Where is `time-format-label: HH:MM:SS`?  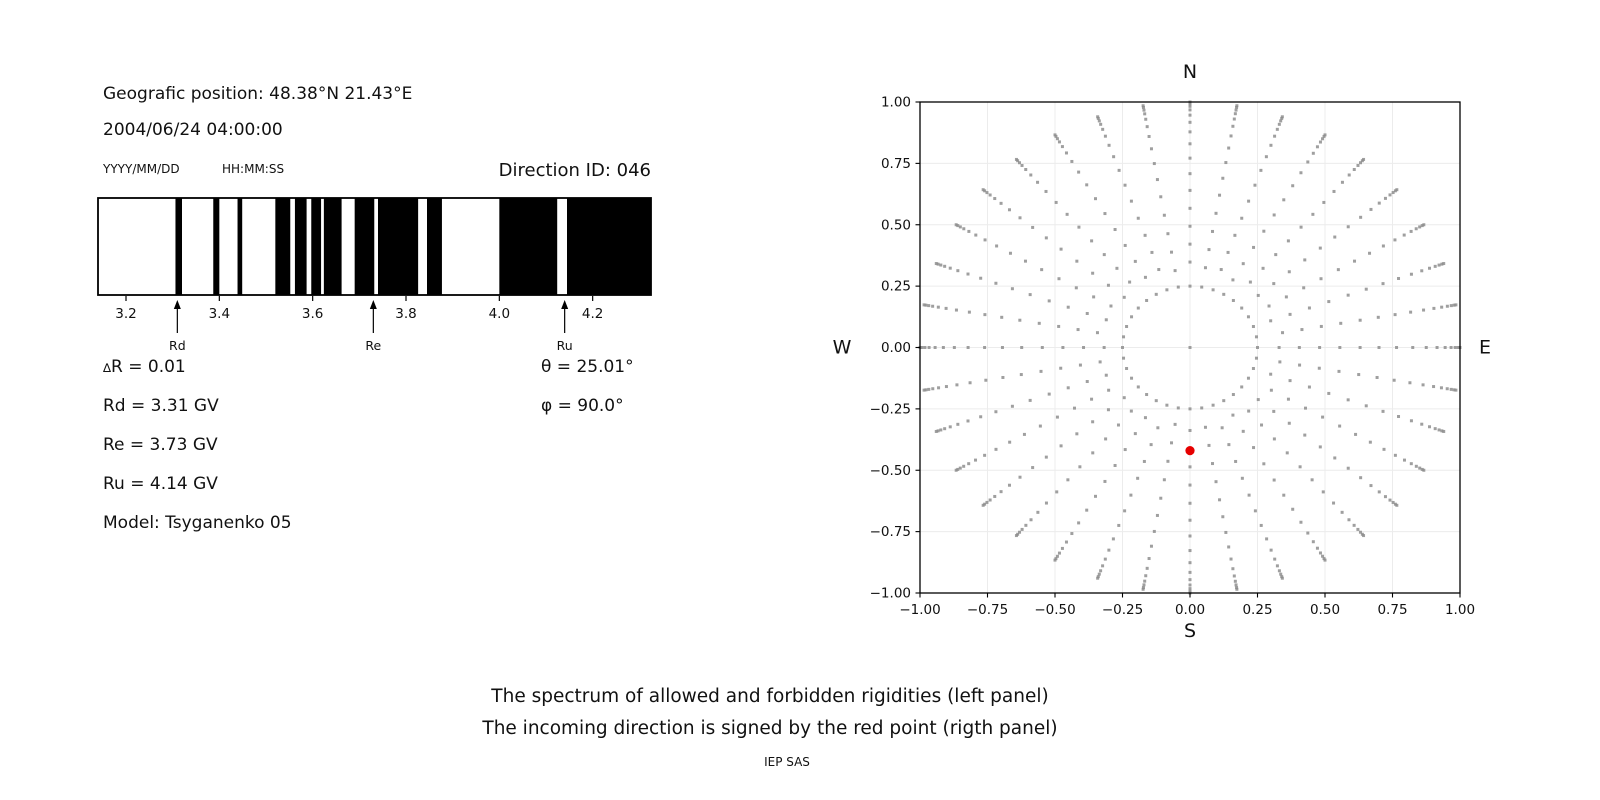
time-format-label: HH:MM:SS is located at coordinates (253, 169).